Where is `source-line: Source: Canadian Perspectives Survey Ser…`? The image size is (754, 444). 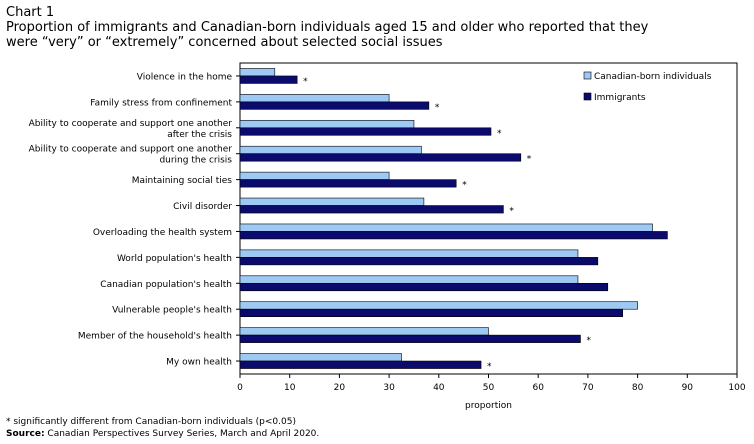 source-line: Source: Canadian Perspectives Survey Ser… is located at coordinates (162, 434).